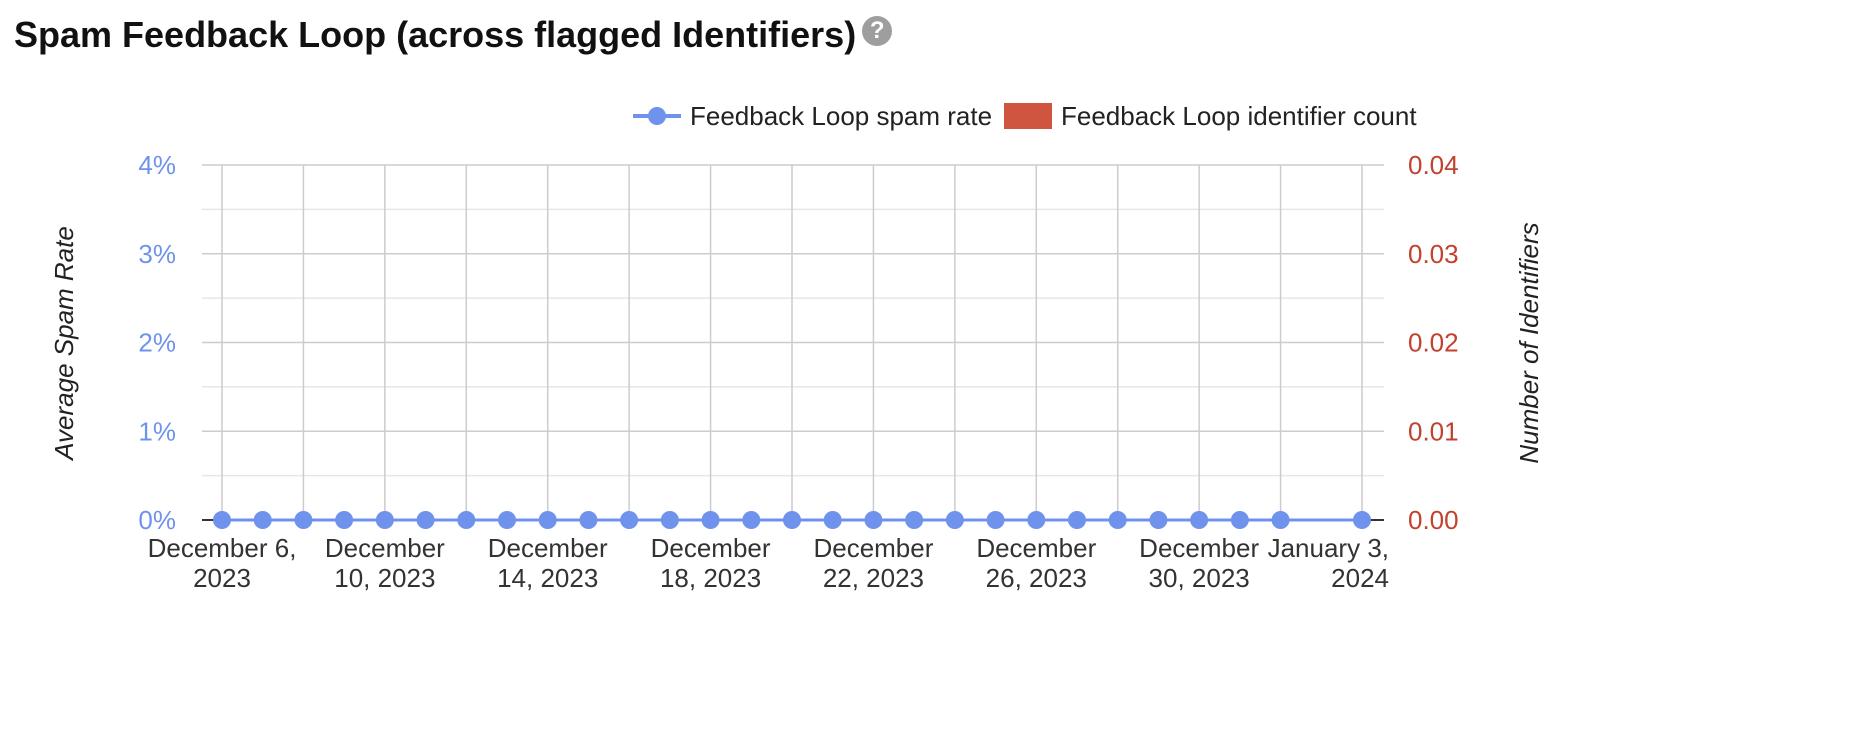 The height and width of the screenshot is (756, 1850). I want to click on y-left-tick-label: 0%, so click(157, 520).